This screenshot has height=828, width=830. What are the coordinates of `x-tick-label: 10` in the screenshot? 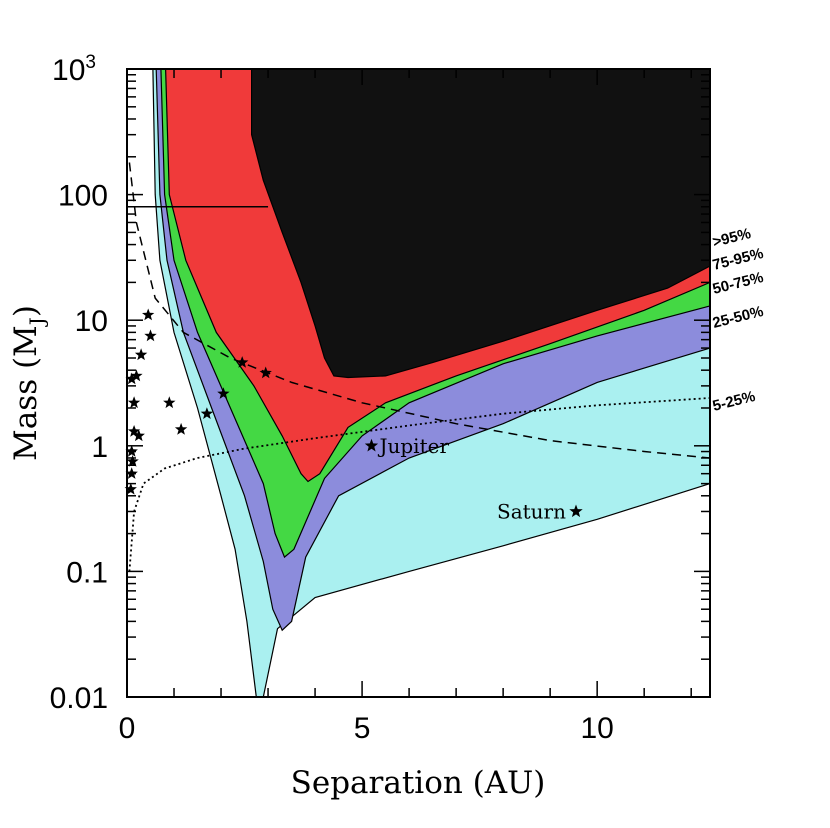 It's located at (596, 728).